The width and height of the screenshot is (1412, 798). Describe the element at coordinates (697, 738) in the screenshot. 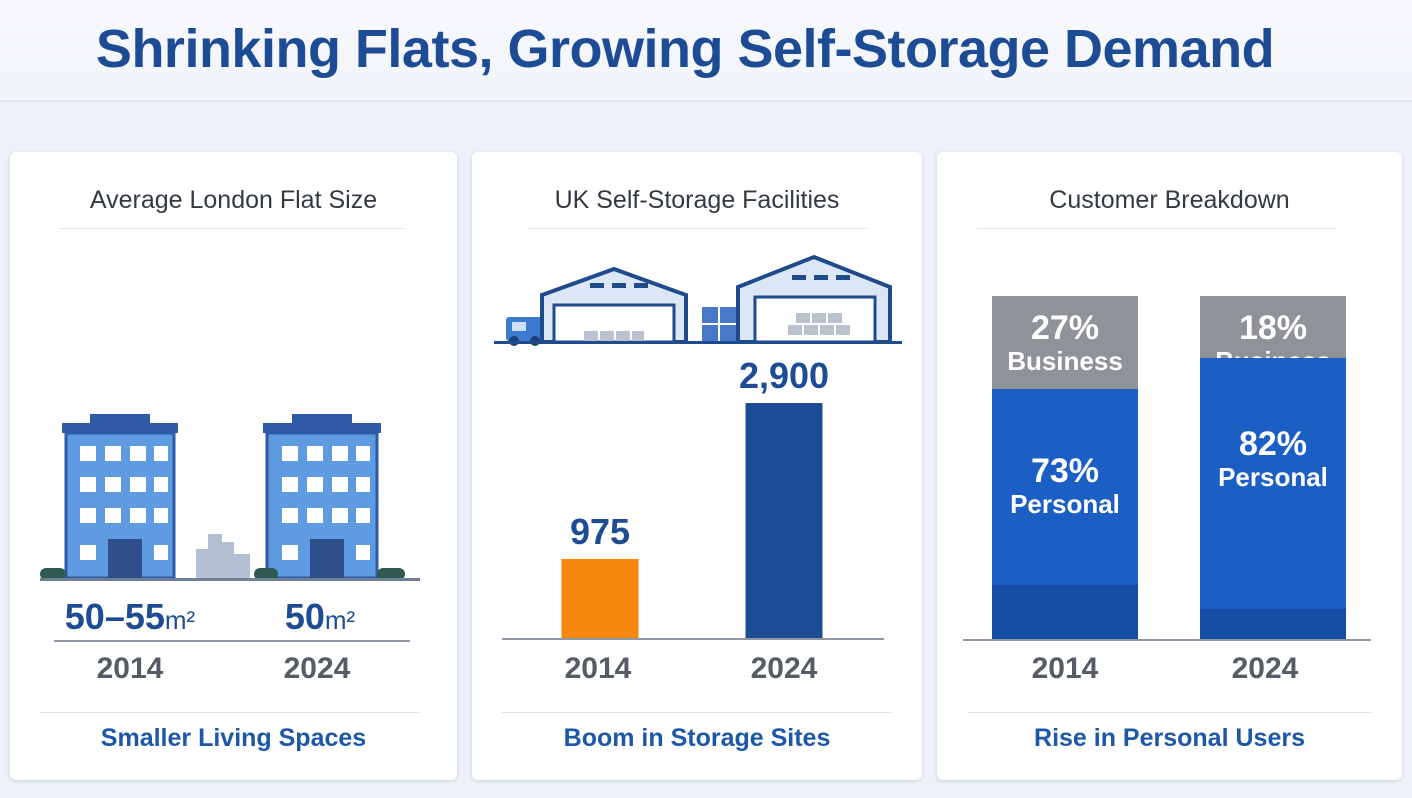

I see `panel-footer: Boom in Storage Sites` at that location.